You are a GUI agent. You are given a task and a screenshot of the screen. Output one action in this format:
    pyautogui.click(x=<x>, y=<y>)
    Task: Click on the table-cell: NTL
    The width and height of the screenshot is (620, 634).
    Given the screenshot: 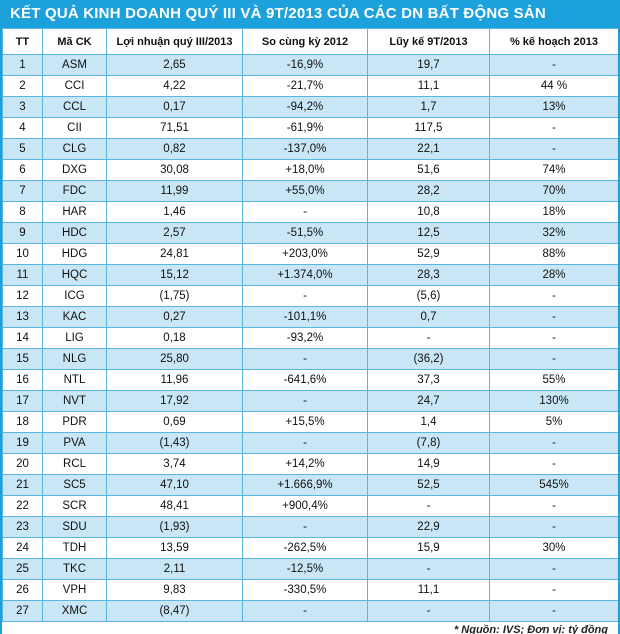 What is the action you would take?
    pyautogui.click(x=74, y=380)
    